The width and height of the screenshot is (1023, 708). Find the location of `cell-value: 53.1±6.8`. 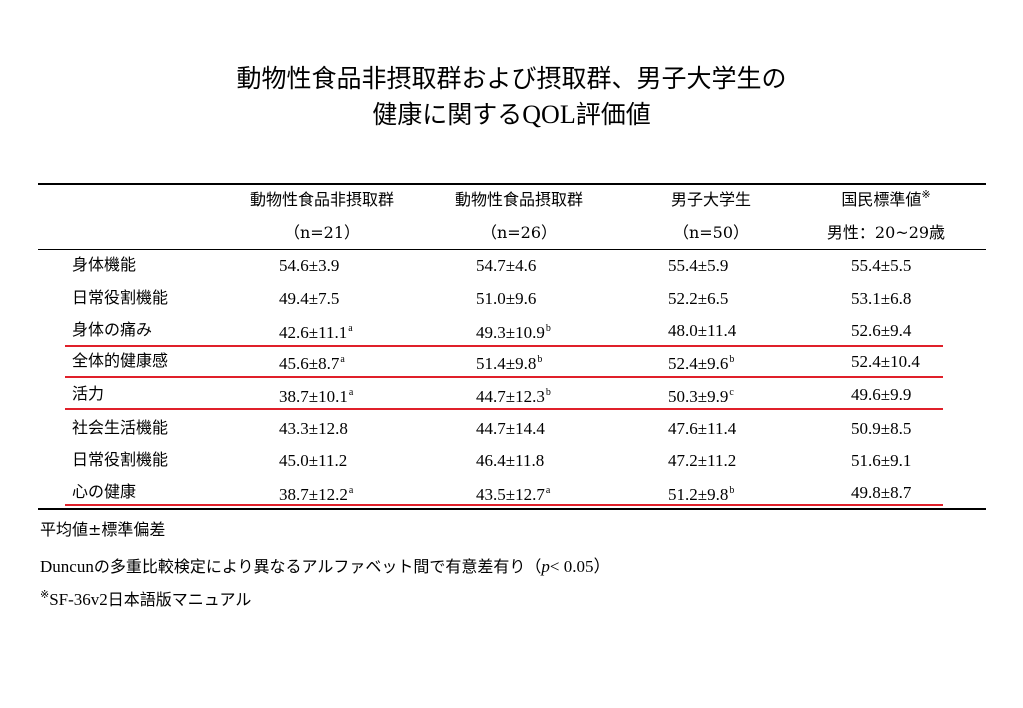

cell-value: 53.1±6.8 is located at coordinates (881, 298).